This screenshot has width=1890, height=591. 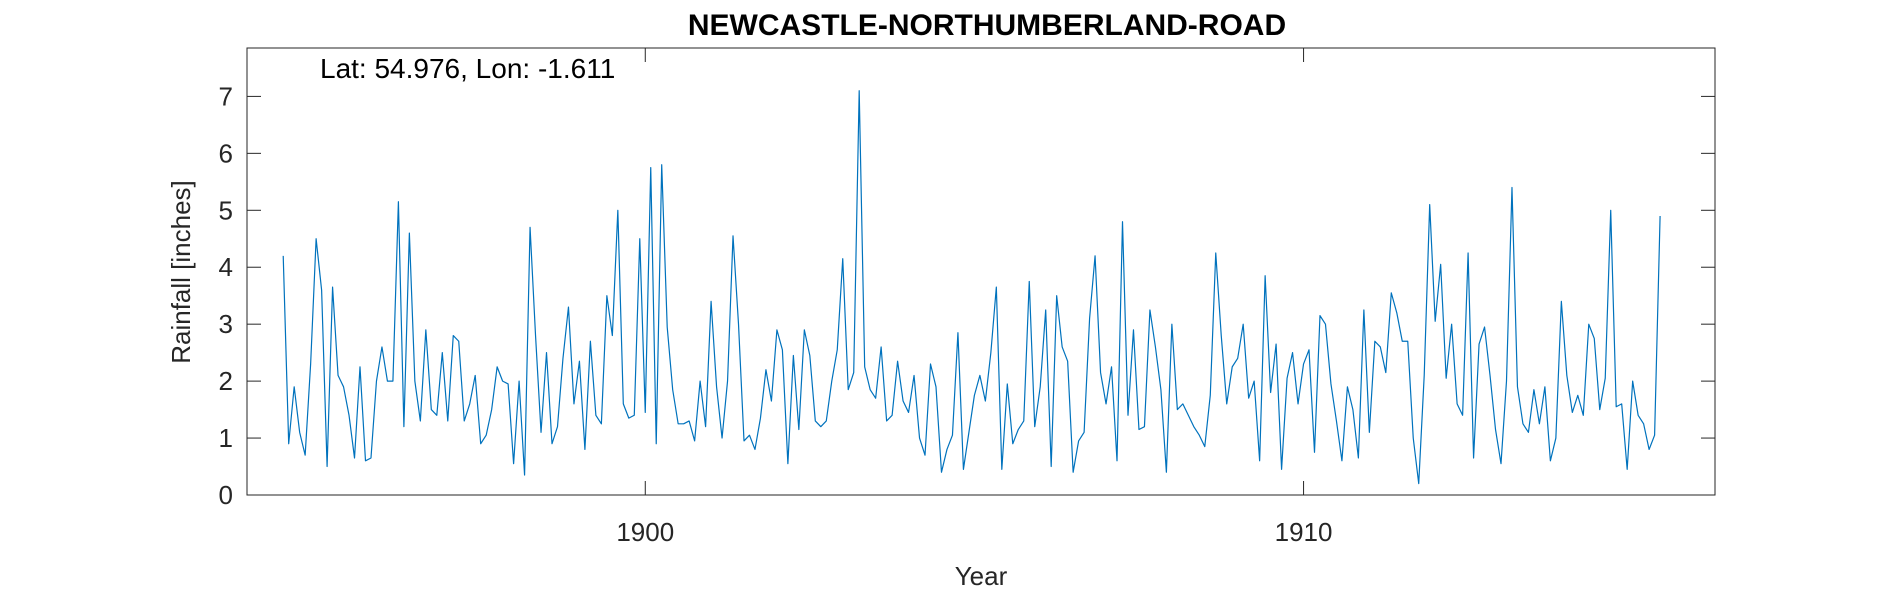 I want to click on location-annotation: Lat: 54.976, Lon: -1.611, so click(x=467, y=68).